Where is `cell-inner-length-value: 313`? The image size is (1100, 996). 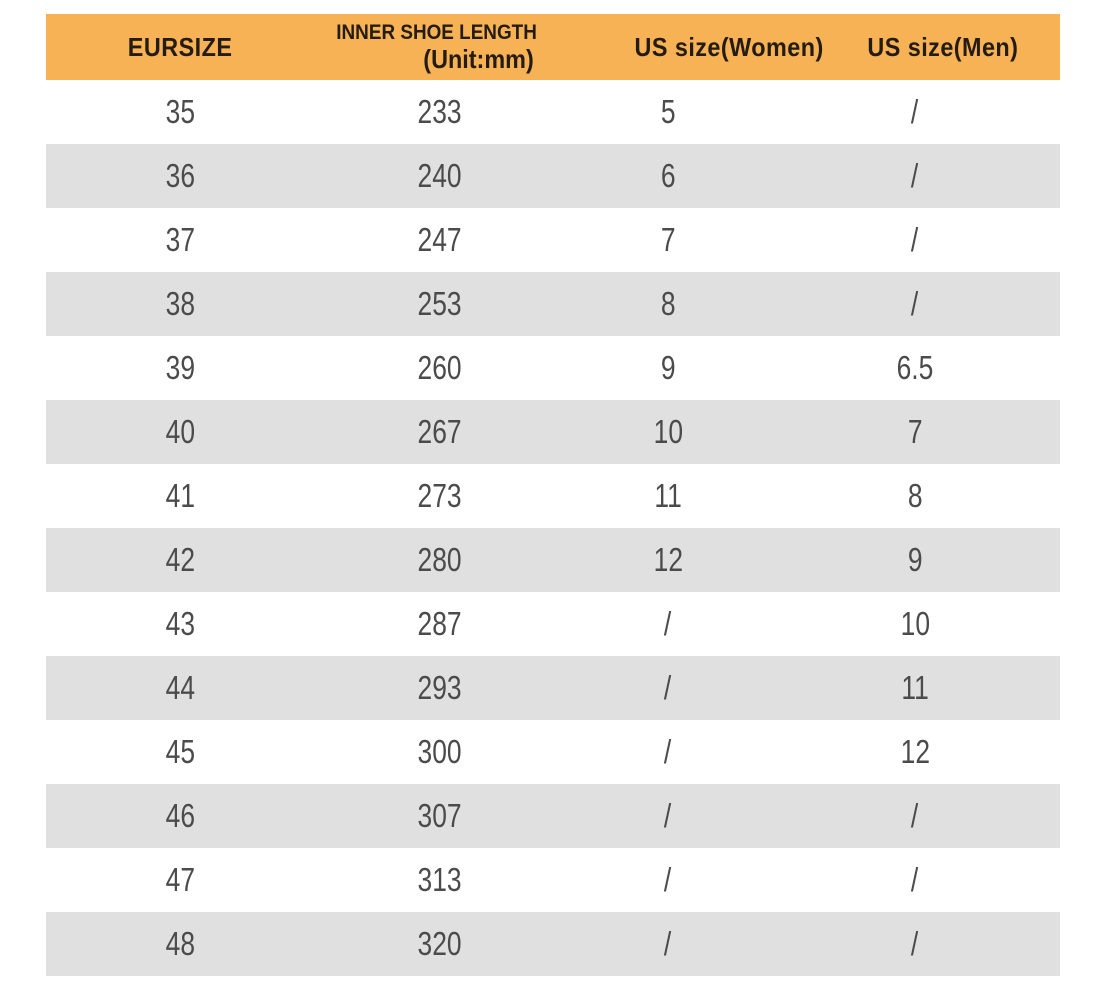 cell-inner-length-value: 313 is located at coordinates (440, 879).